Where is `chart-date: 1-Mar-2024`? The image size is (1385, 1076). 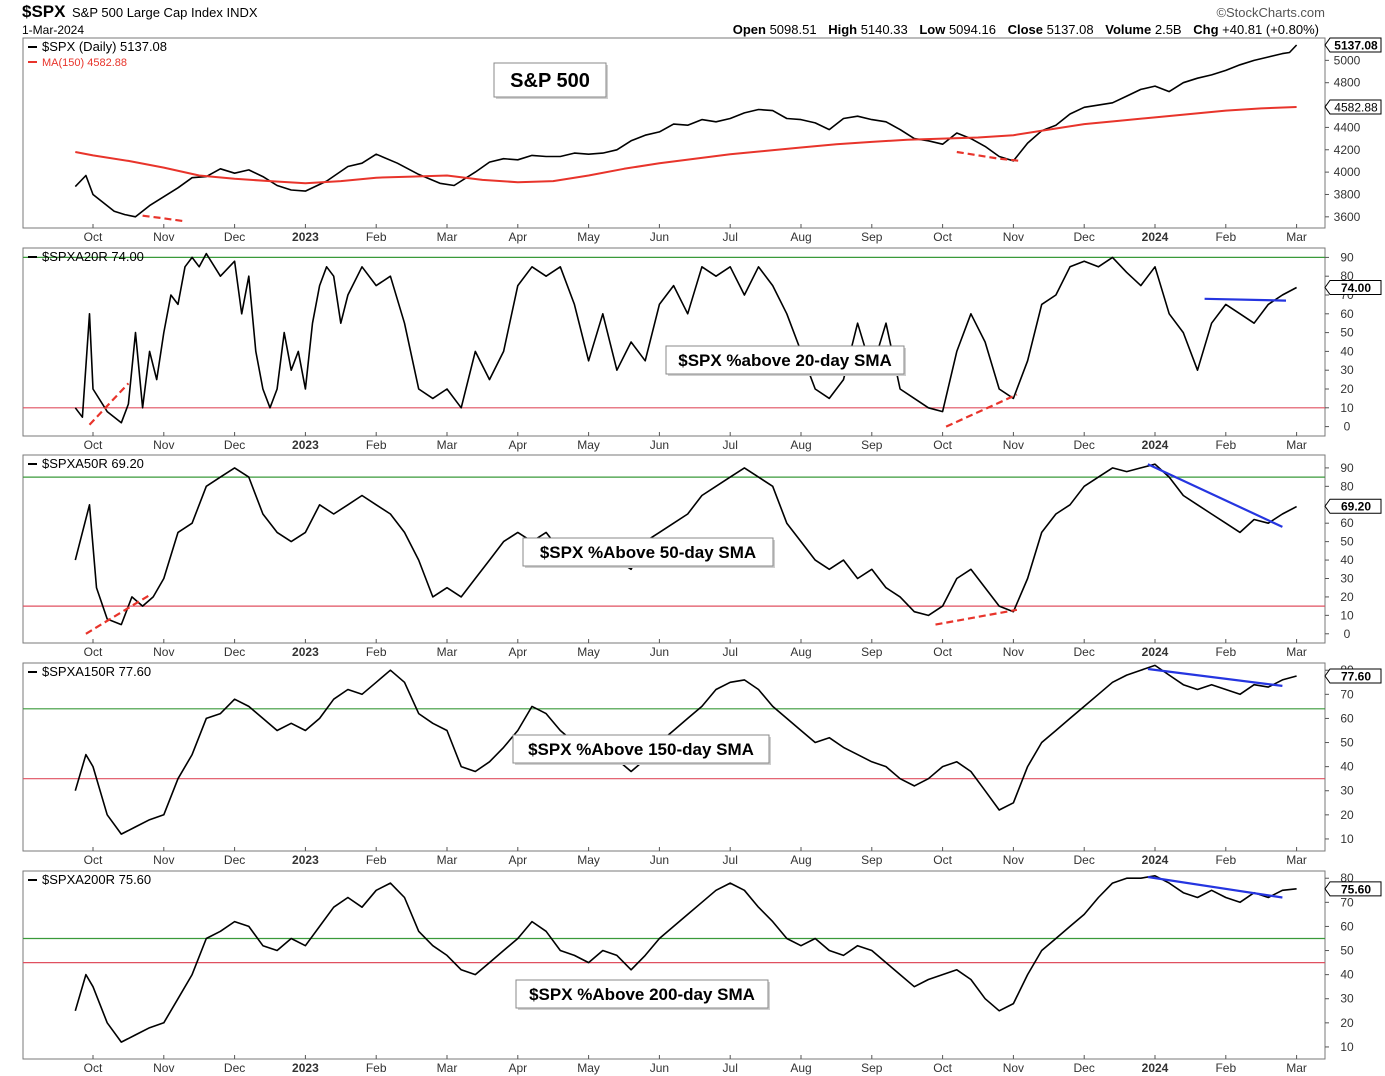 chart-date: 1-Mar-2024 is located at coordinates (53, 30).